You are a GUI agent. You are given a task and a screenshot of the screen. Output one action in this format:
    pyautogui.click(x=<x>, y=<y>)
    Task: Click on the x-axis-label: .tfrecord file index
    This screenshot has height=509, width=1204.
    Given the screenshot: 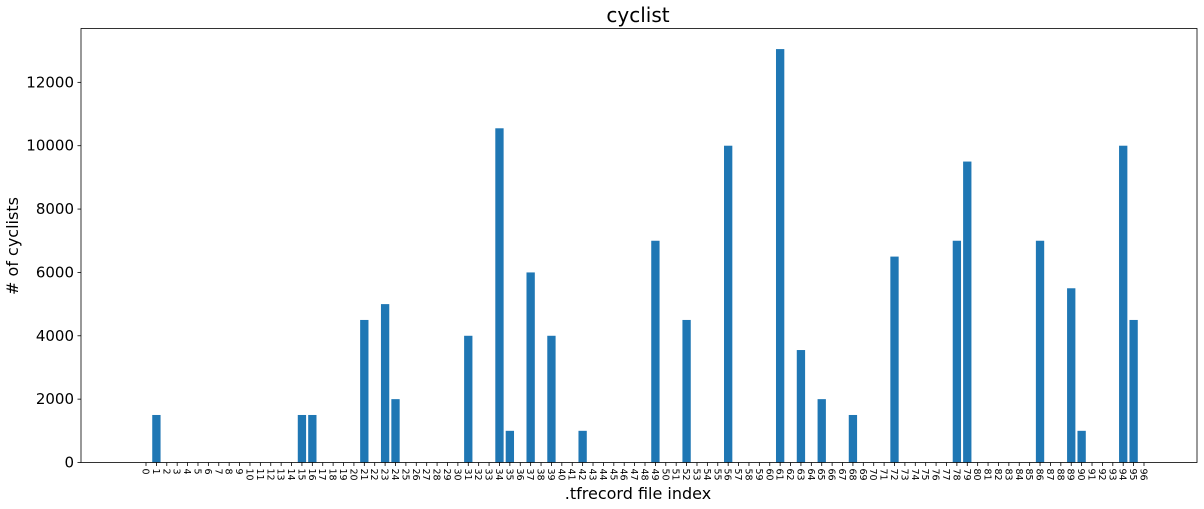 What is the action you would take?
    pyautogui.click(x=638, y=493)
    